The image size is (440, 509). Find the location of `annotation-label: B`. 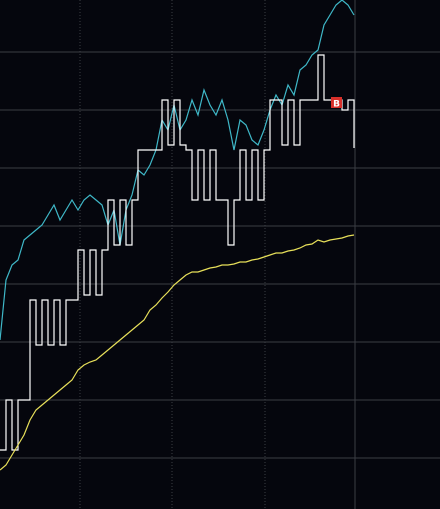

annotation-label: B is located at coordinates (336, 105).